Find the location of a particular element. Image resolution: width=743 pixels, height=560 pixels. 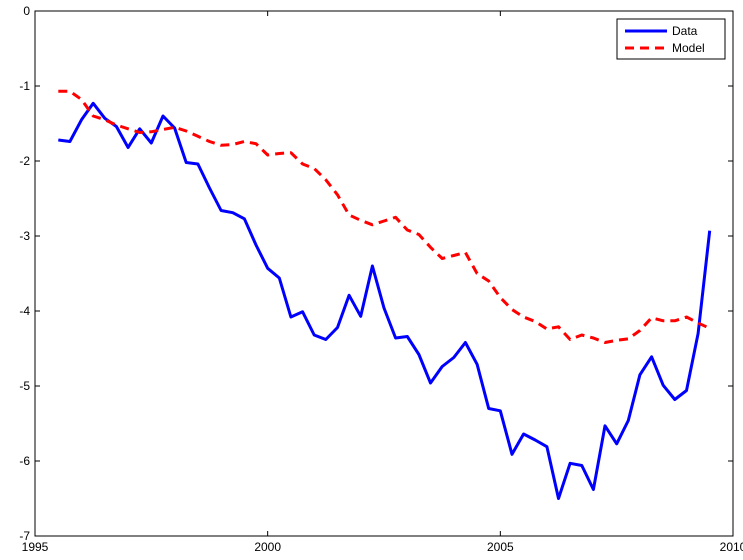

y-tick-label: -2 is located at coordinates (24, 161).